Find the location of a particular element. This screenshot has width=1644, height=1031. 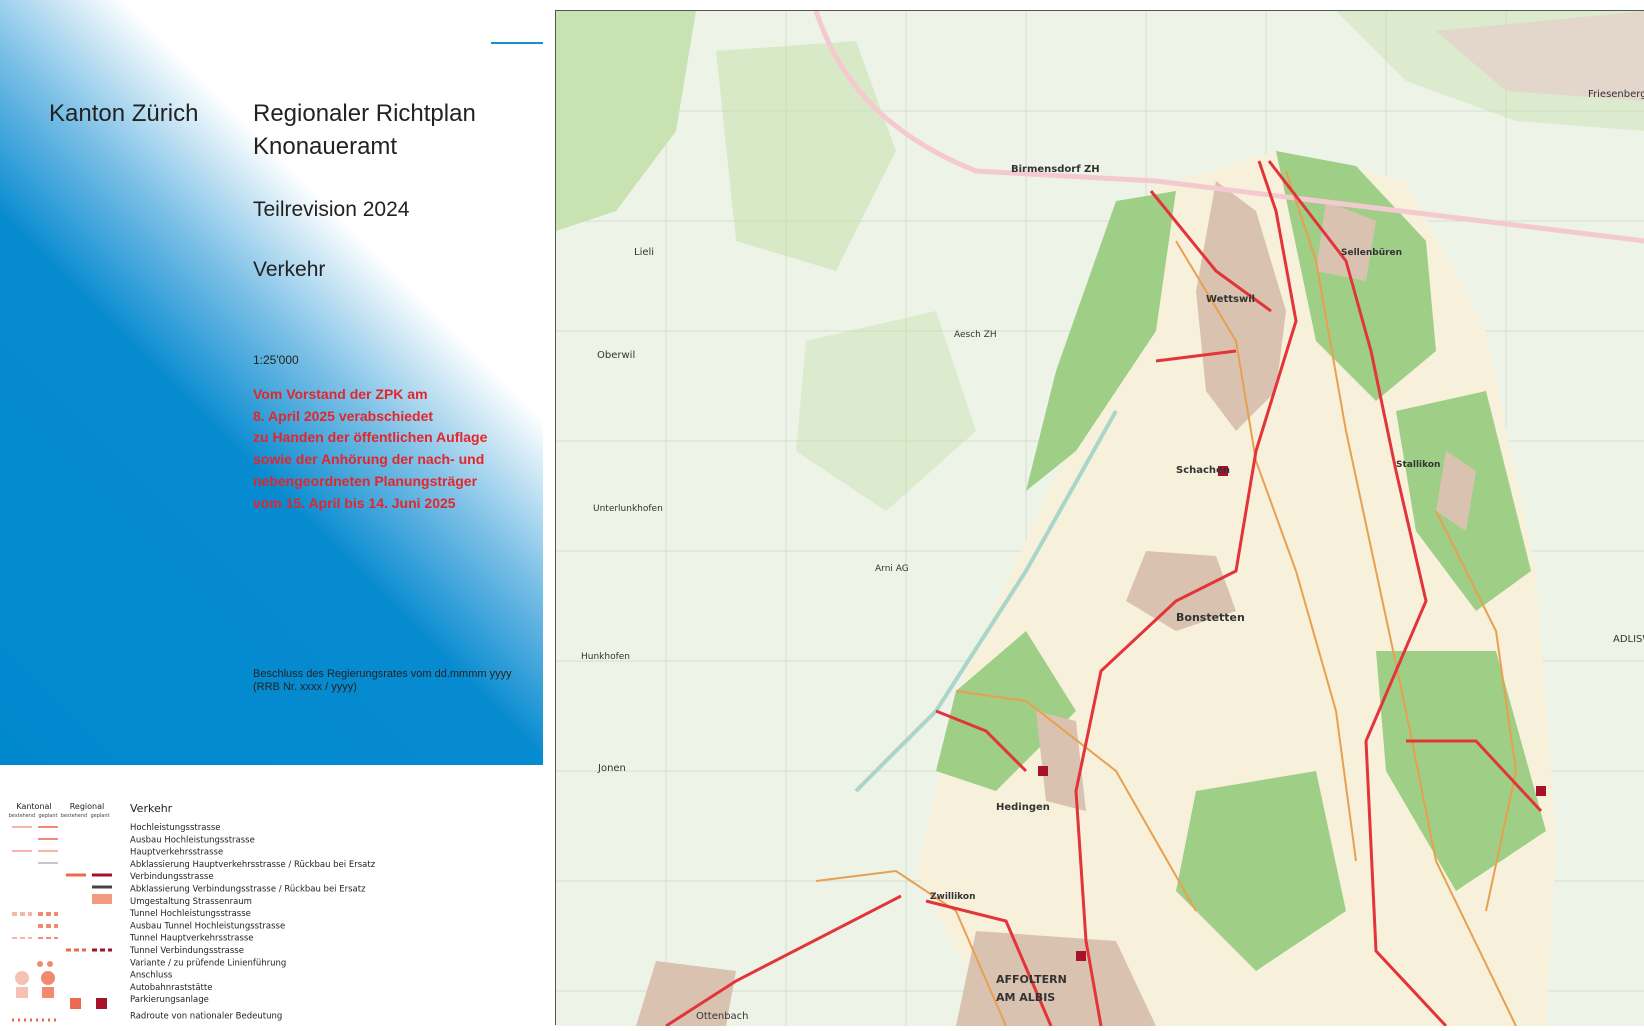

place-label: Hedingen is located at coordinates (1023, 807).